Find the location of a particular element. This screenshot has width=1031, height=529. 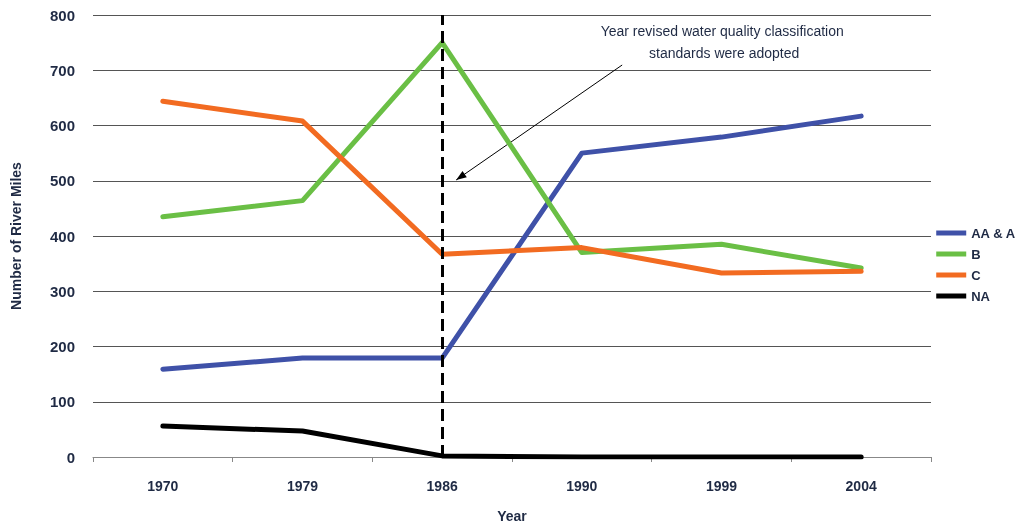

y-tick-label: 500 is located at coordinates (62, 181).